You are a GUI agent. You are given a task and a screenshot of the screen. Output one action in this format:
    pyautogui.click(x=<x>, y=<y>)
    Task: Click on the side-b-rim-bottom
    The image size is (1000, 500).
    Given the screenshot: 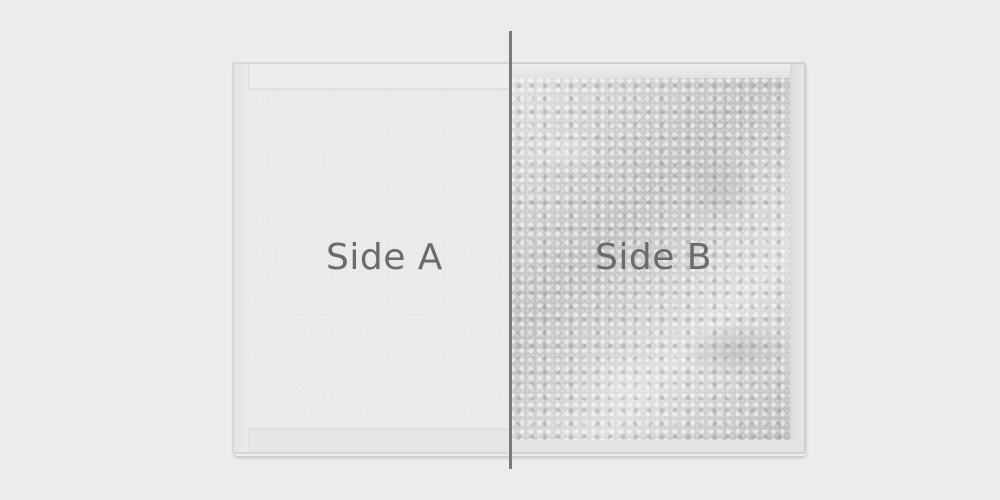 What is the action you would take?
    pyautogui.click(x=657, y=446)
    